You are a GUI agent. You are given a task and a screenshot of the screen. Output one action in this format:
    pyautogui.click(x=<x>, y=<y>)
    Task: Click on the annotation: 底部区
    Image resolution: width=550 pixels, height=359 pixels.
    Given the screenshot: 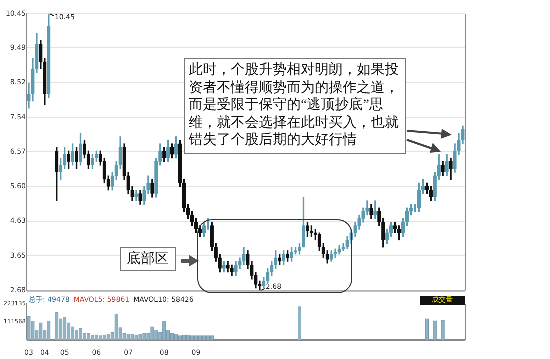 What is the action you would take?
    pyautogui.click(x=148, y=259)
    